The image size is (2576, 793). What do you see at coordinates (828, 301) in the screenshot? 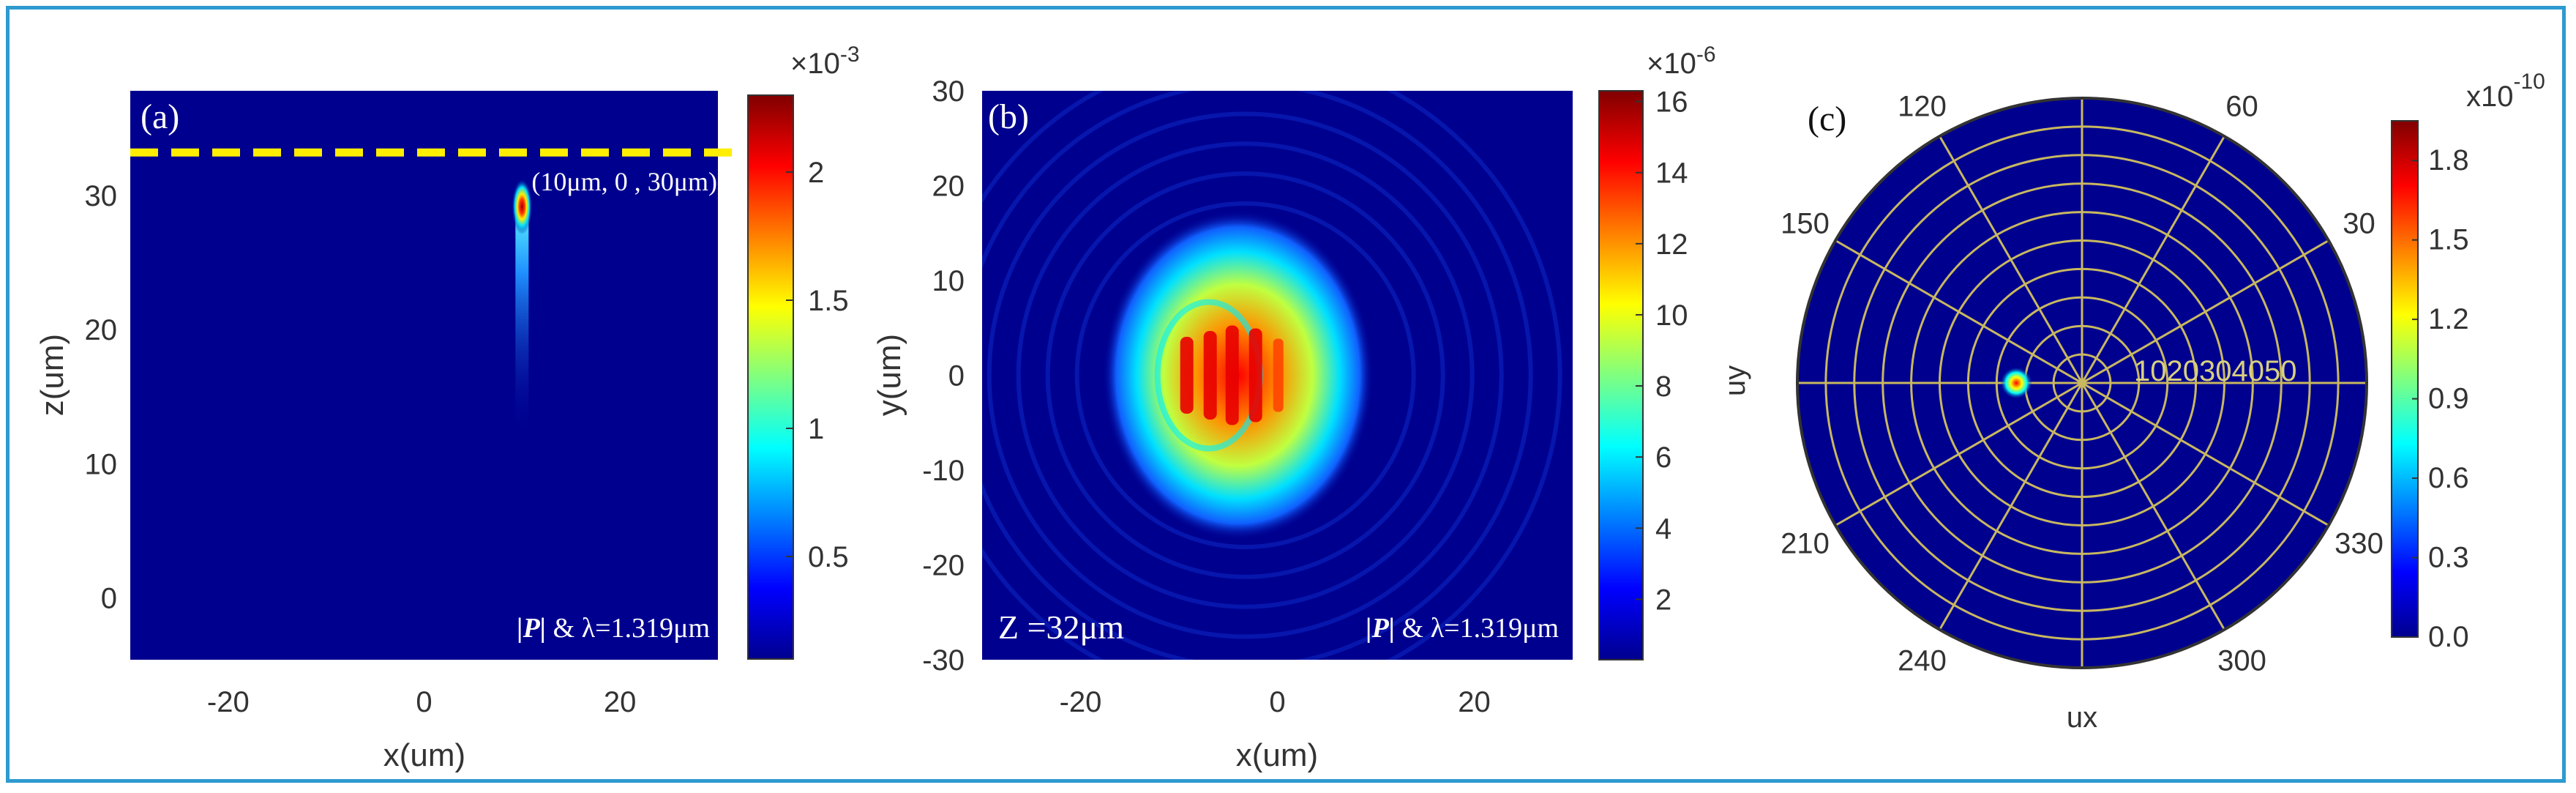
I see `panel-a-colorbar-tick-label: 1.5` at bounding box center [828, 301].